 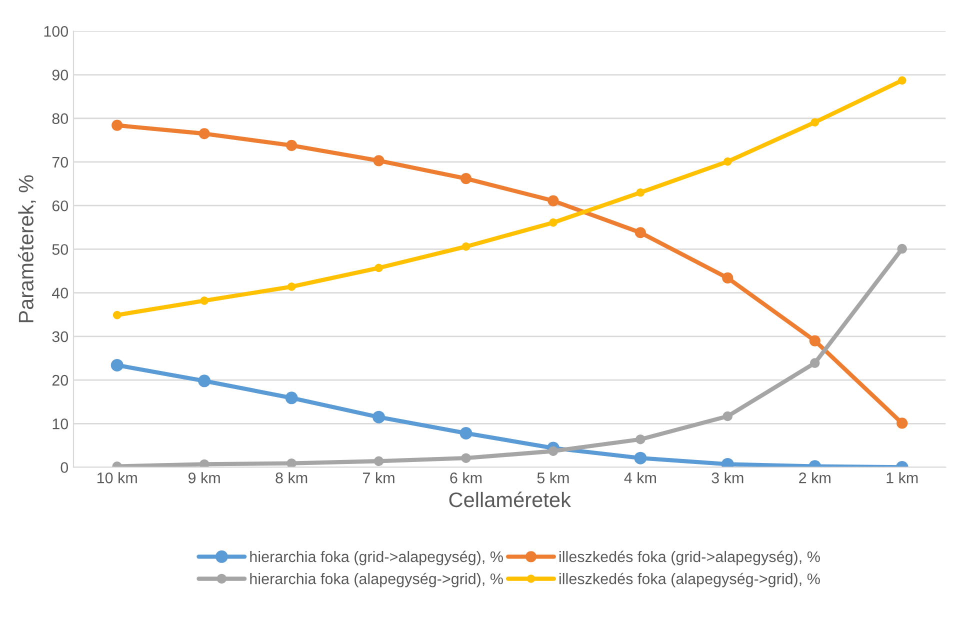 What do you see at coordinates (728, 478) in the screenshot?
I see `x-tick-label: 3 km` at bounding box center [728, 478].